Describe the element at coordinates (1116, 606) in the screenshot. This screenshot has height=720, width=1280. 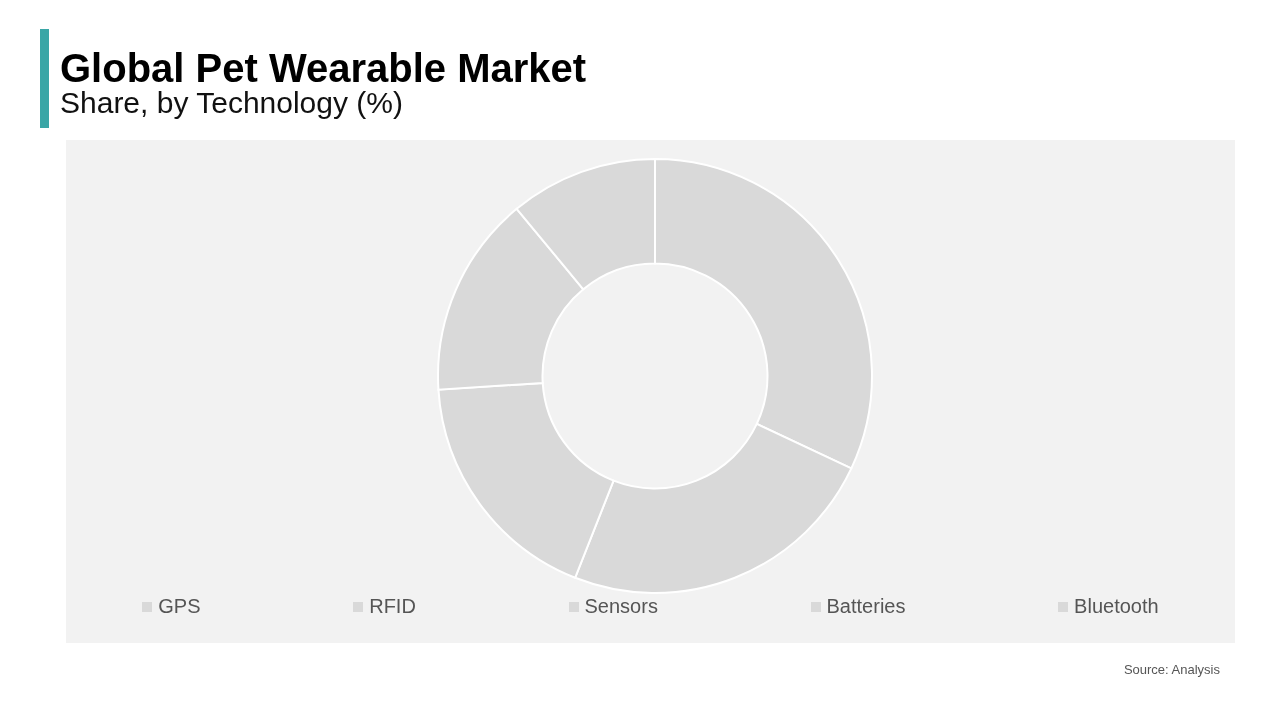
I see `legend-label: Bluetooth` at that location.